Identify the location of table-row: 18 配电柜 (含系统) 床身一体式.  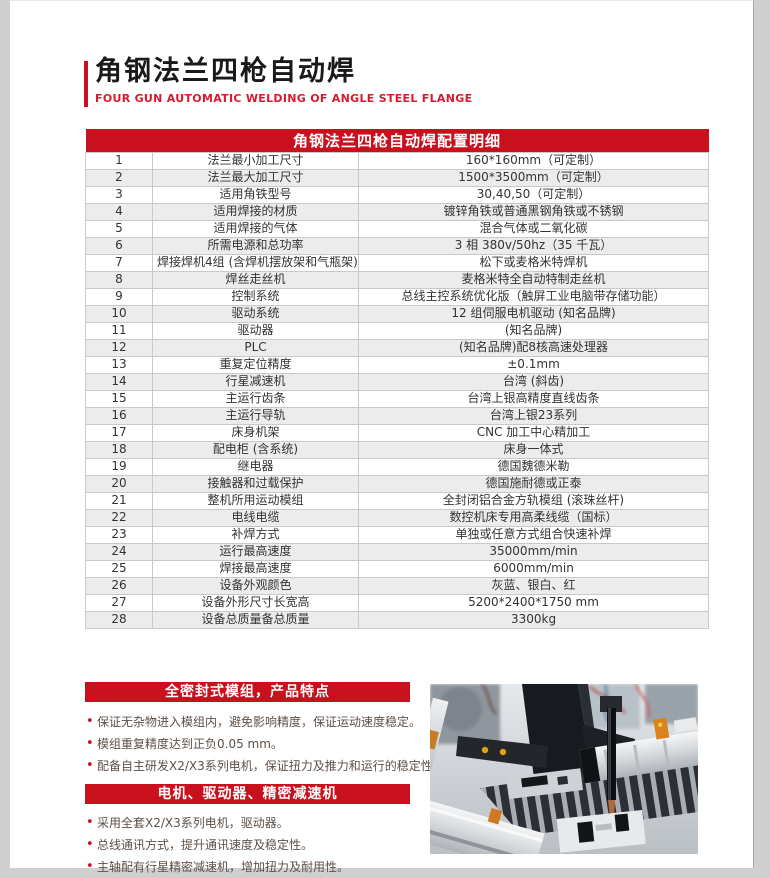
(397, 449).